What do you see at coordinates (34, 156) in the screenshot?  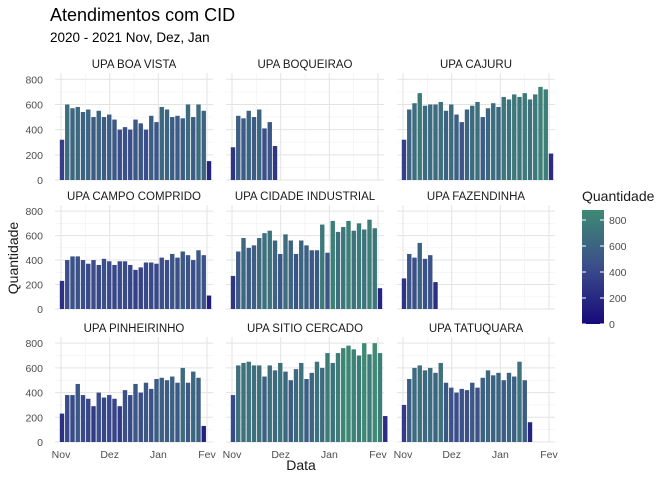 I see `y-tick-label: 200` at bounding box center [34, 156].